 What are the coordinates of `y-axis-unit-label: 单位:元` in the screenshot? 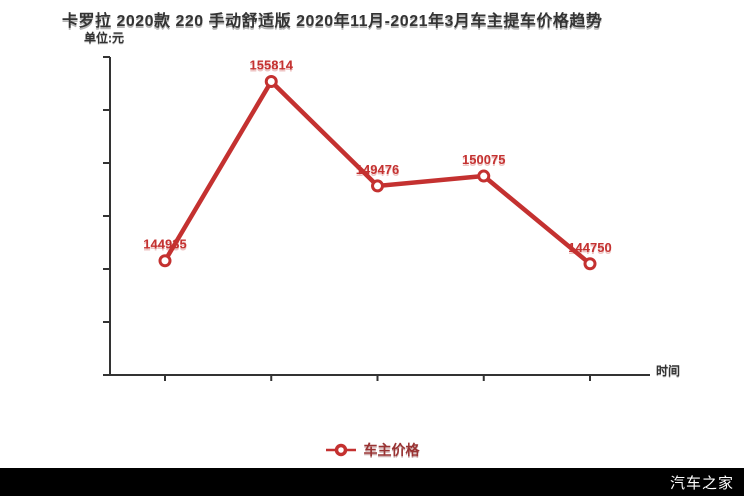 It's located at (104, 38).